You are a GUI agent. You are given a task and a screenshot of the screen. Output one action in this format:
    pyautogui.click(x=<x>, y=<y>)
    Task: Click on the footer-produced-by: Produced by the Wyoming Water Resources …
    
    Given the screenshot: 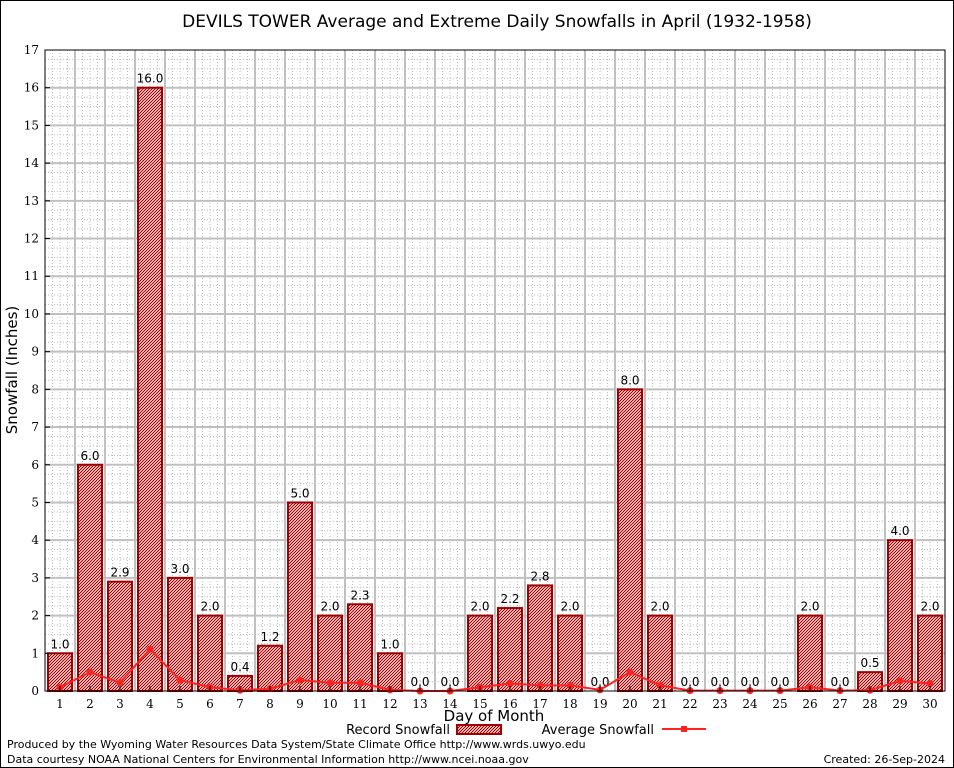 What is the action you would take?
    pyautogui.click(x=296, y=744)
    